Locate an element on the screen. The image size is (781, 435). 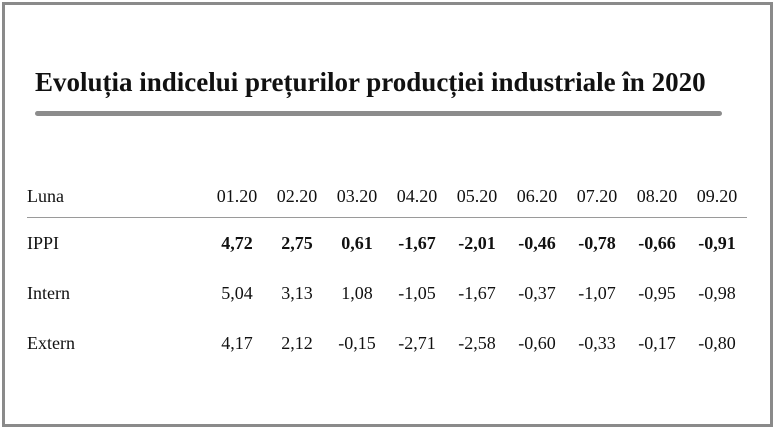
table-cell: 5,04 is located at coordinates (237, 292).